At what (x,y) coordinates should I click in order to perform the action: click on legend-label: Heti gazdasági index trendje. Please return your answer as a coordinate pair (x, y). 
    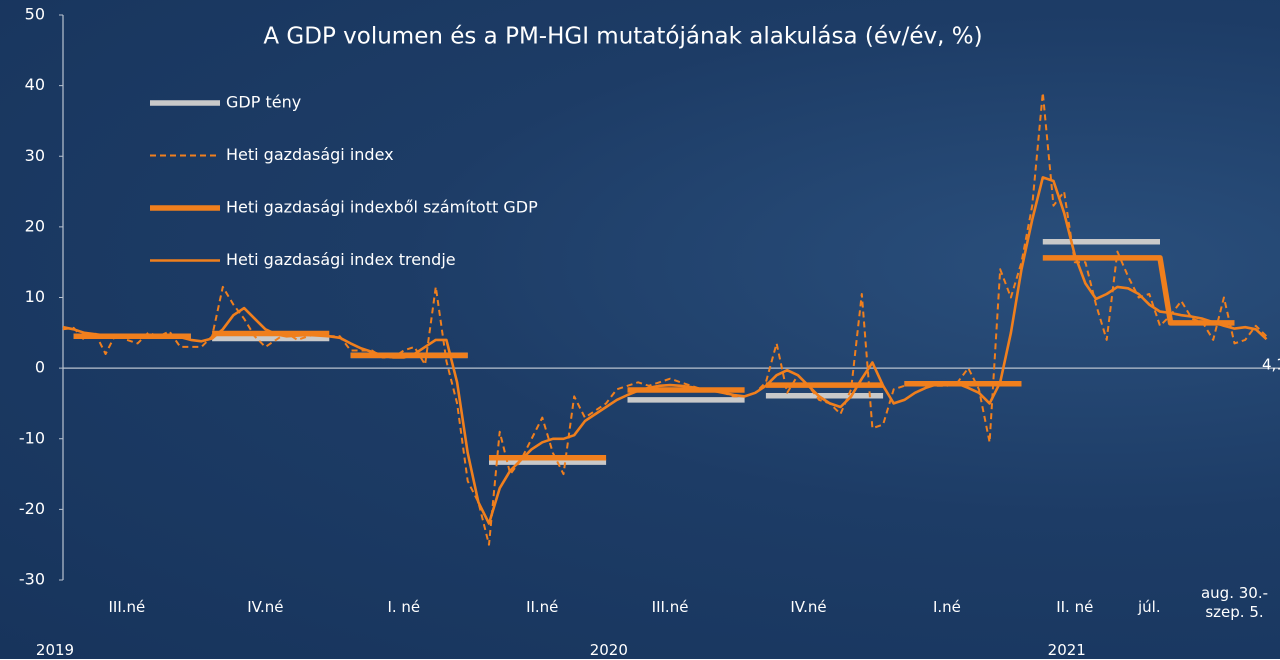
    Looking at the image, I should click on (341, 259).